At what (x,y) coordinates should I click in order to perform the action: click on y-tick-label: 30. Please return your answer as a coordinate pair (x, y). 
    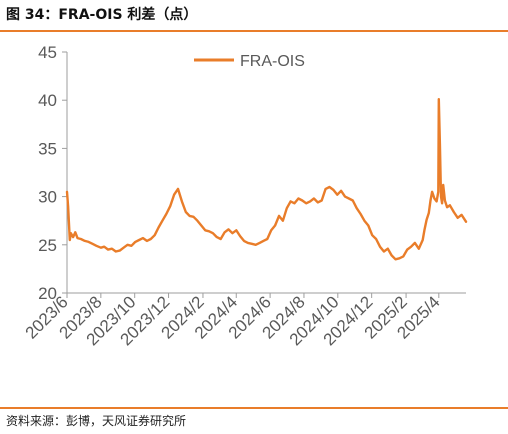
    Looking at the image, I should click on (47, 197).